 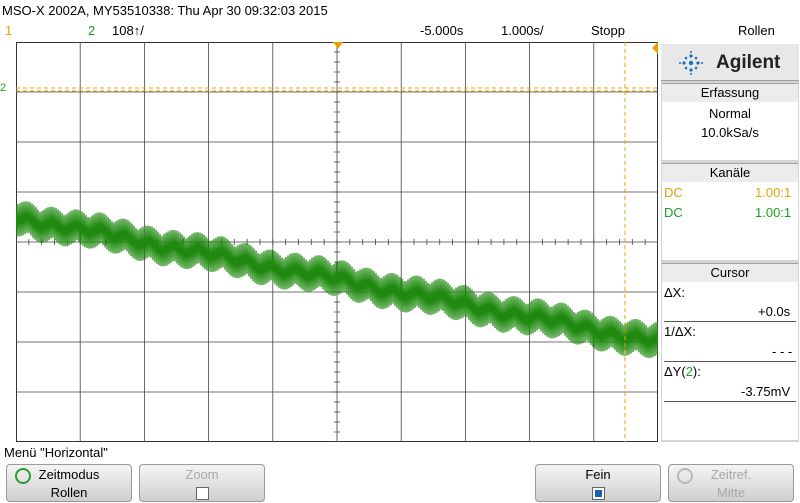 What do you see at coordinates (338, 45) in the screenshot?
I see `trigger-position-icon` at bounding box center [338, 45].